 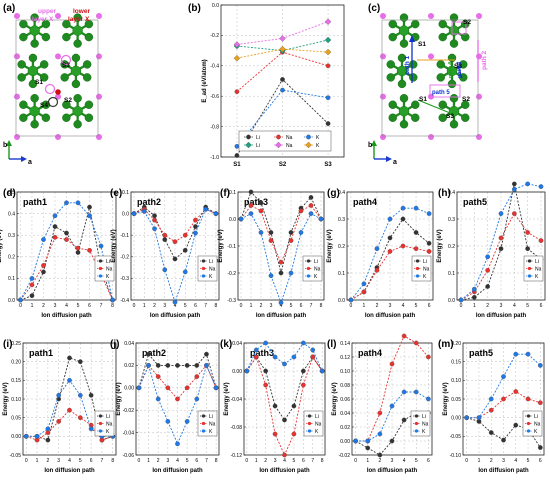 I want to click on x-tick-label: 2, so click(x=265, y=461).